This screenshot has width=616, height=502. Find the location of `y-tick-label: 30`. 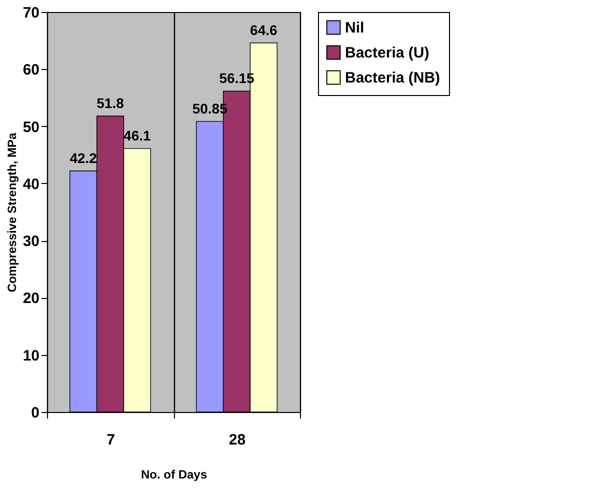

y-tick-label: 30 is located at coordinates (31, 241).